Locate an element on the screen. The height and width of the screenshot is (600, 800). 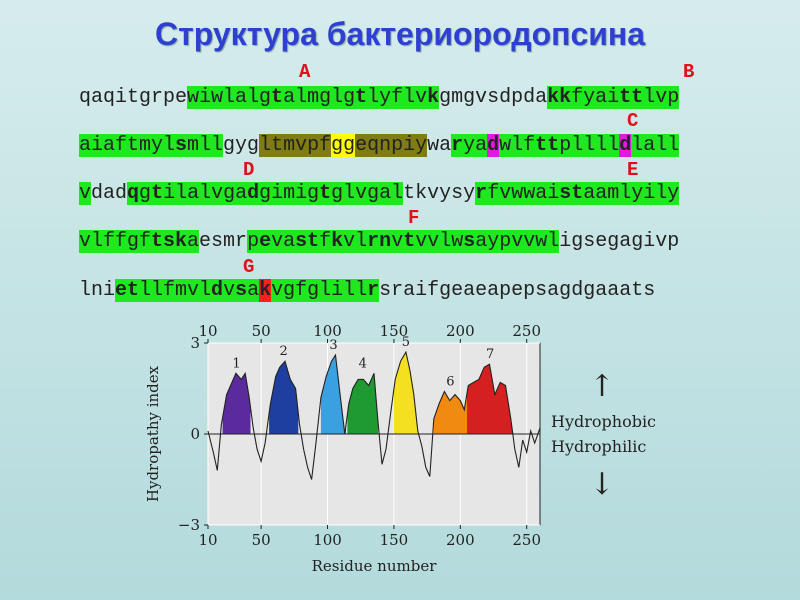
hydrophobic-label: Hydrophobic is located at coordinates (603, 421).